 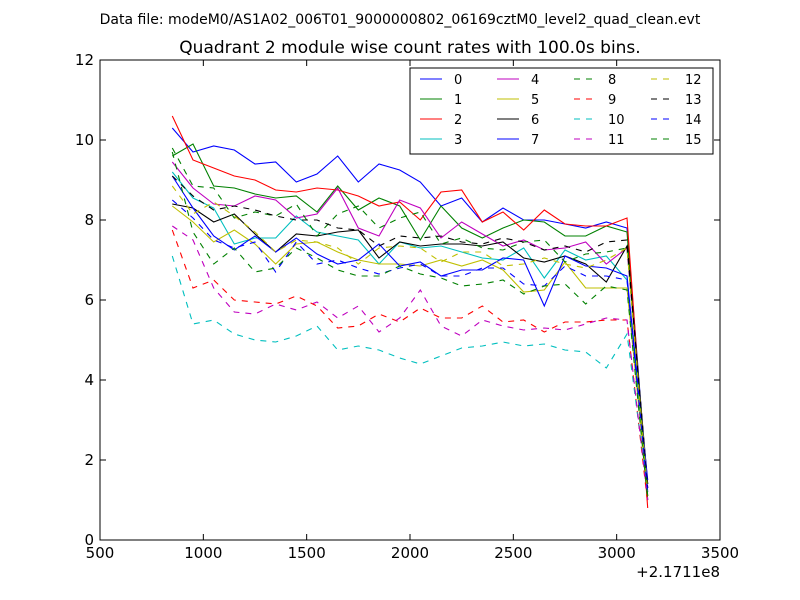 What do you see at coordinates (612, 100) in the screenshot?
I see `legend-label-9: 9` at bounding box center [612, 100].